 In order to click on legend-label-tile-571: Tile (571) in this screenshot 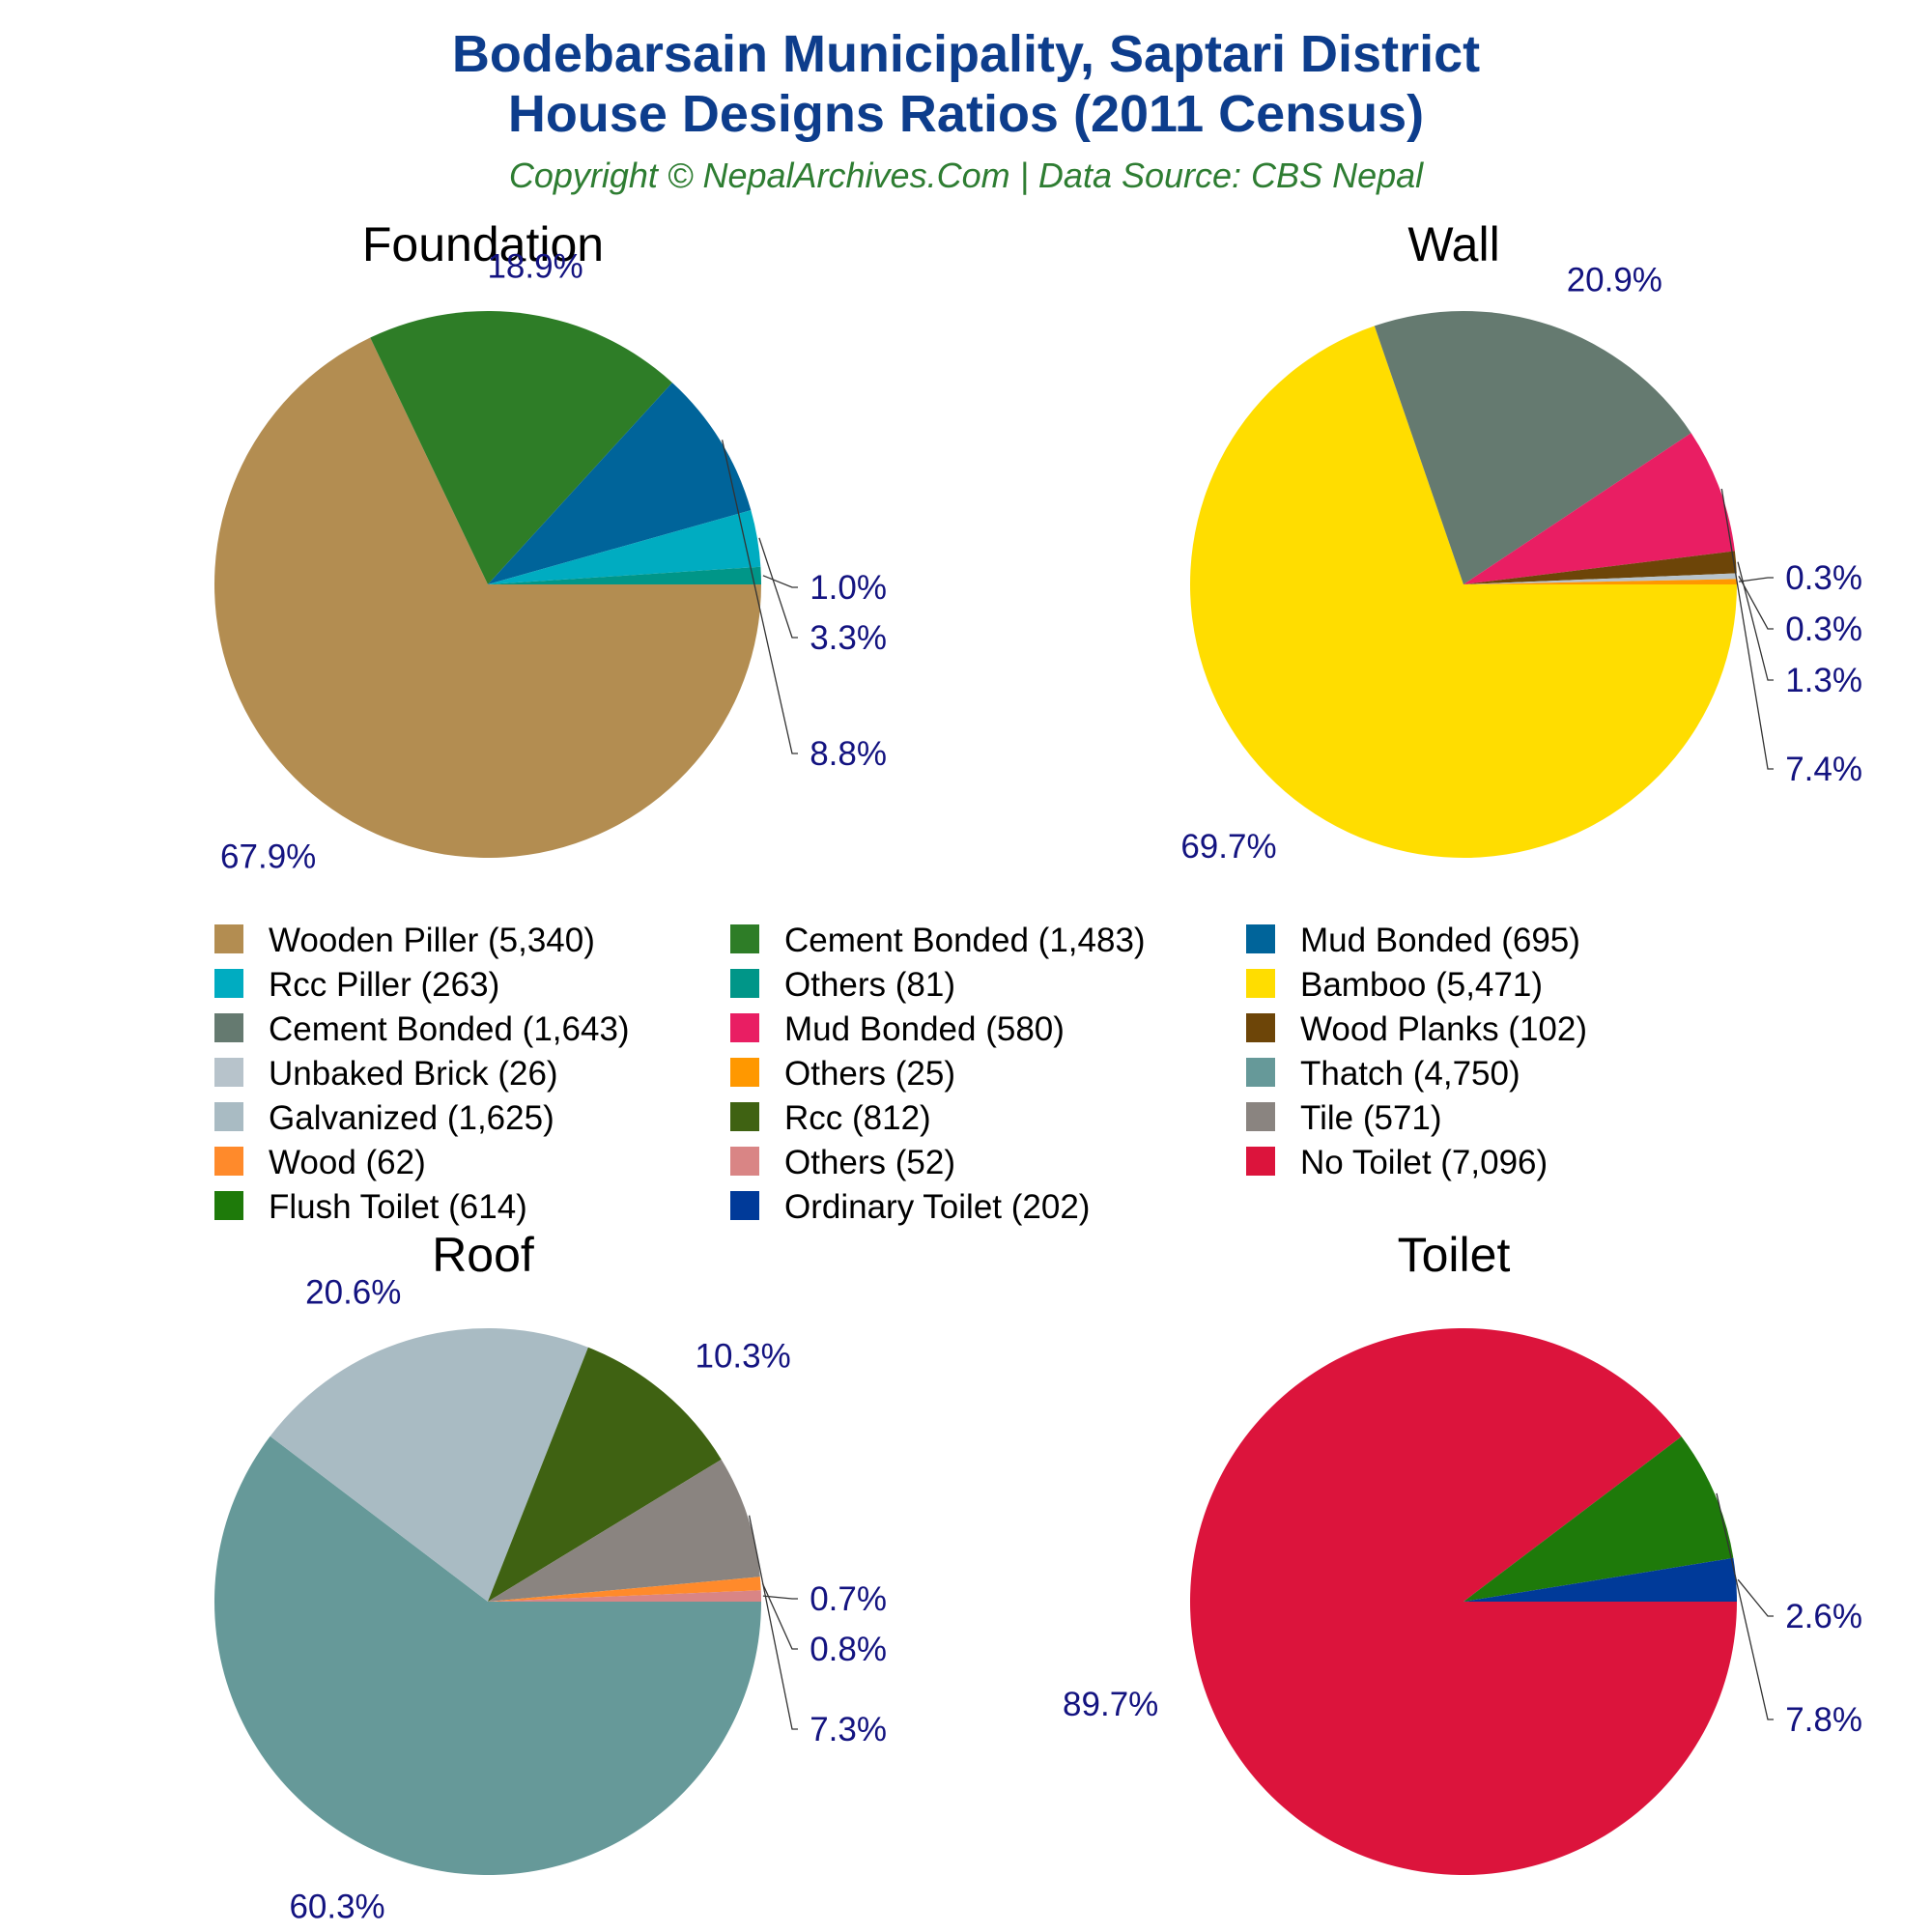, I will do `click(1371, 1118)`.